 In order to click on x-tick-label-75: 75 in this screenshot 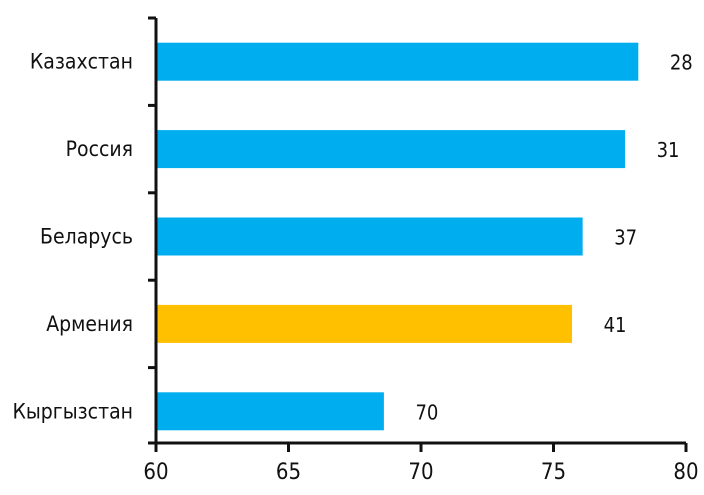, I will do `click(553, 472)`.